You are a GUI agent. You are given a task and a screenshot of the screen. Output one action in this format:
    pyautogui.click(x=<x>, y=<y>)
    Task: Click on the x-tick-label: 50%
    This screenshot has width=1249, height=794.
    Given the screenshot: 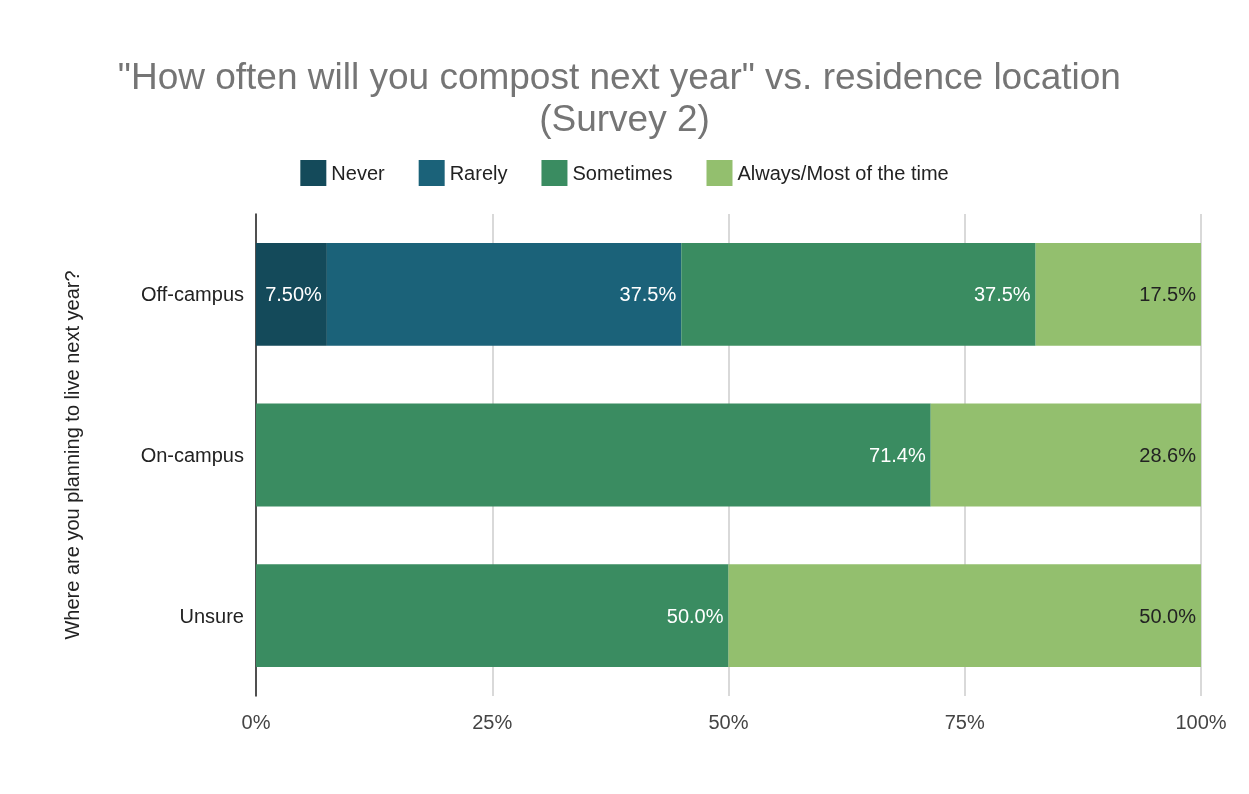 What is the action you would take?
    pyautogui.click(x=728, y=722)
    